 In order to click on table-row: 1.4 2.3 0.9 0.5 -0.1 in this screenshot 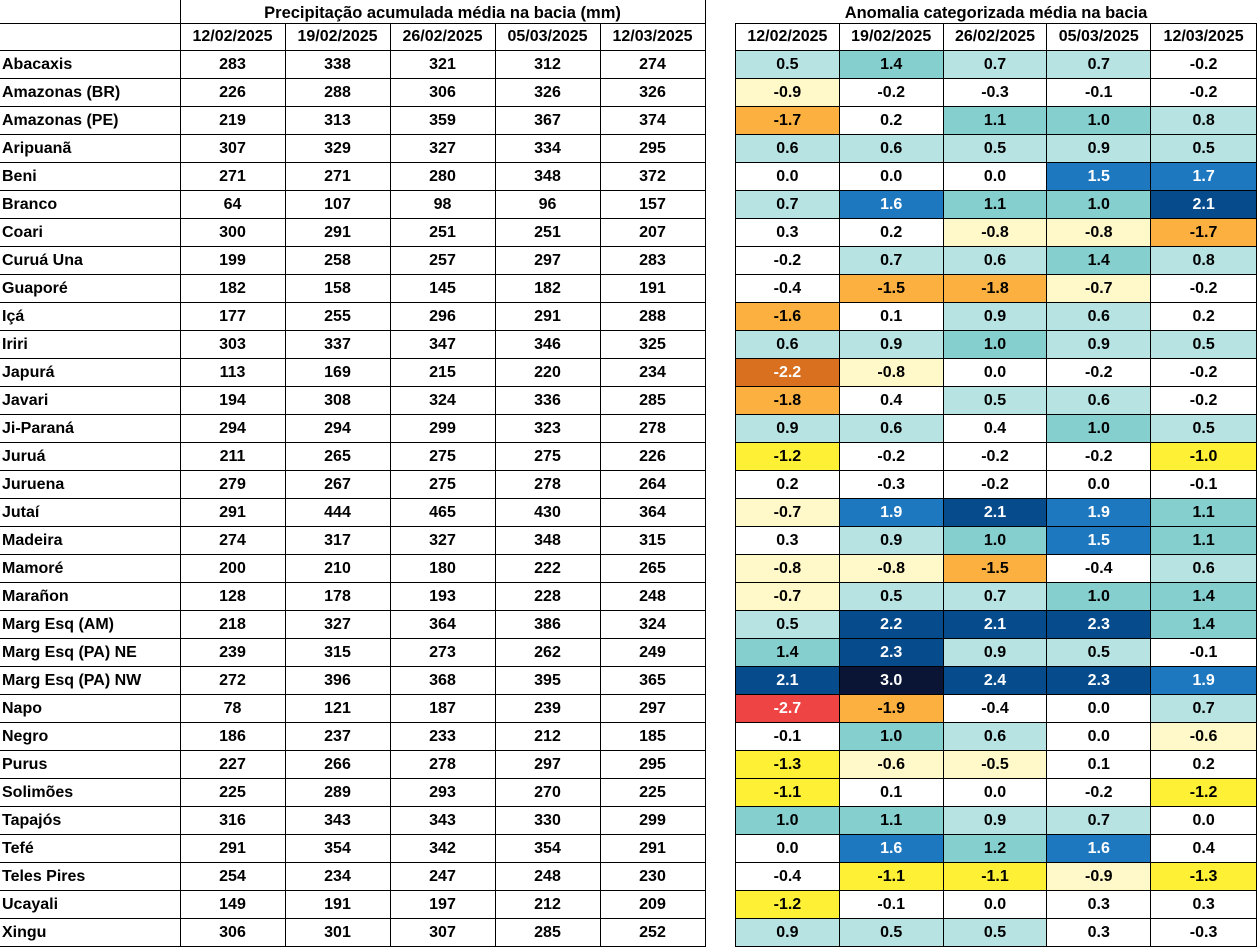, I will do `click(996, 652)`.